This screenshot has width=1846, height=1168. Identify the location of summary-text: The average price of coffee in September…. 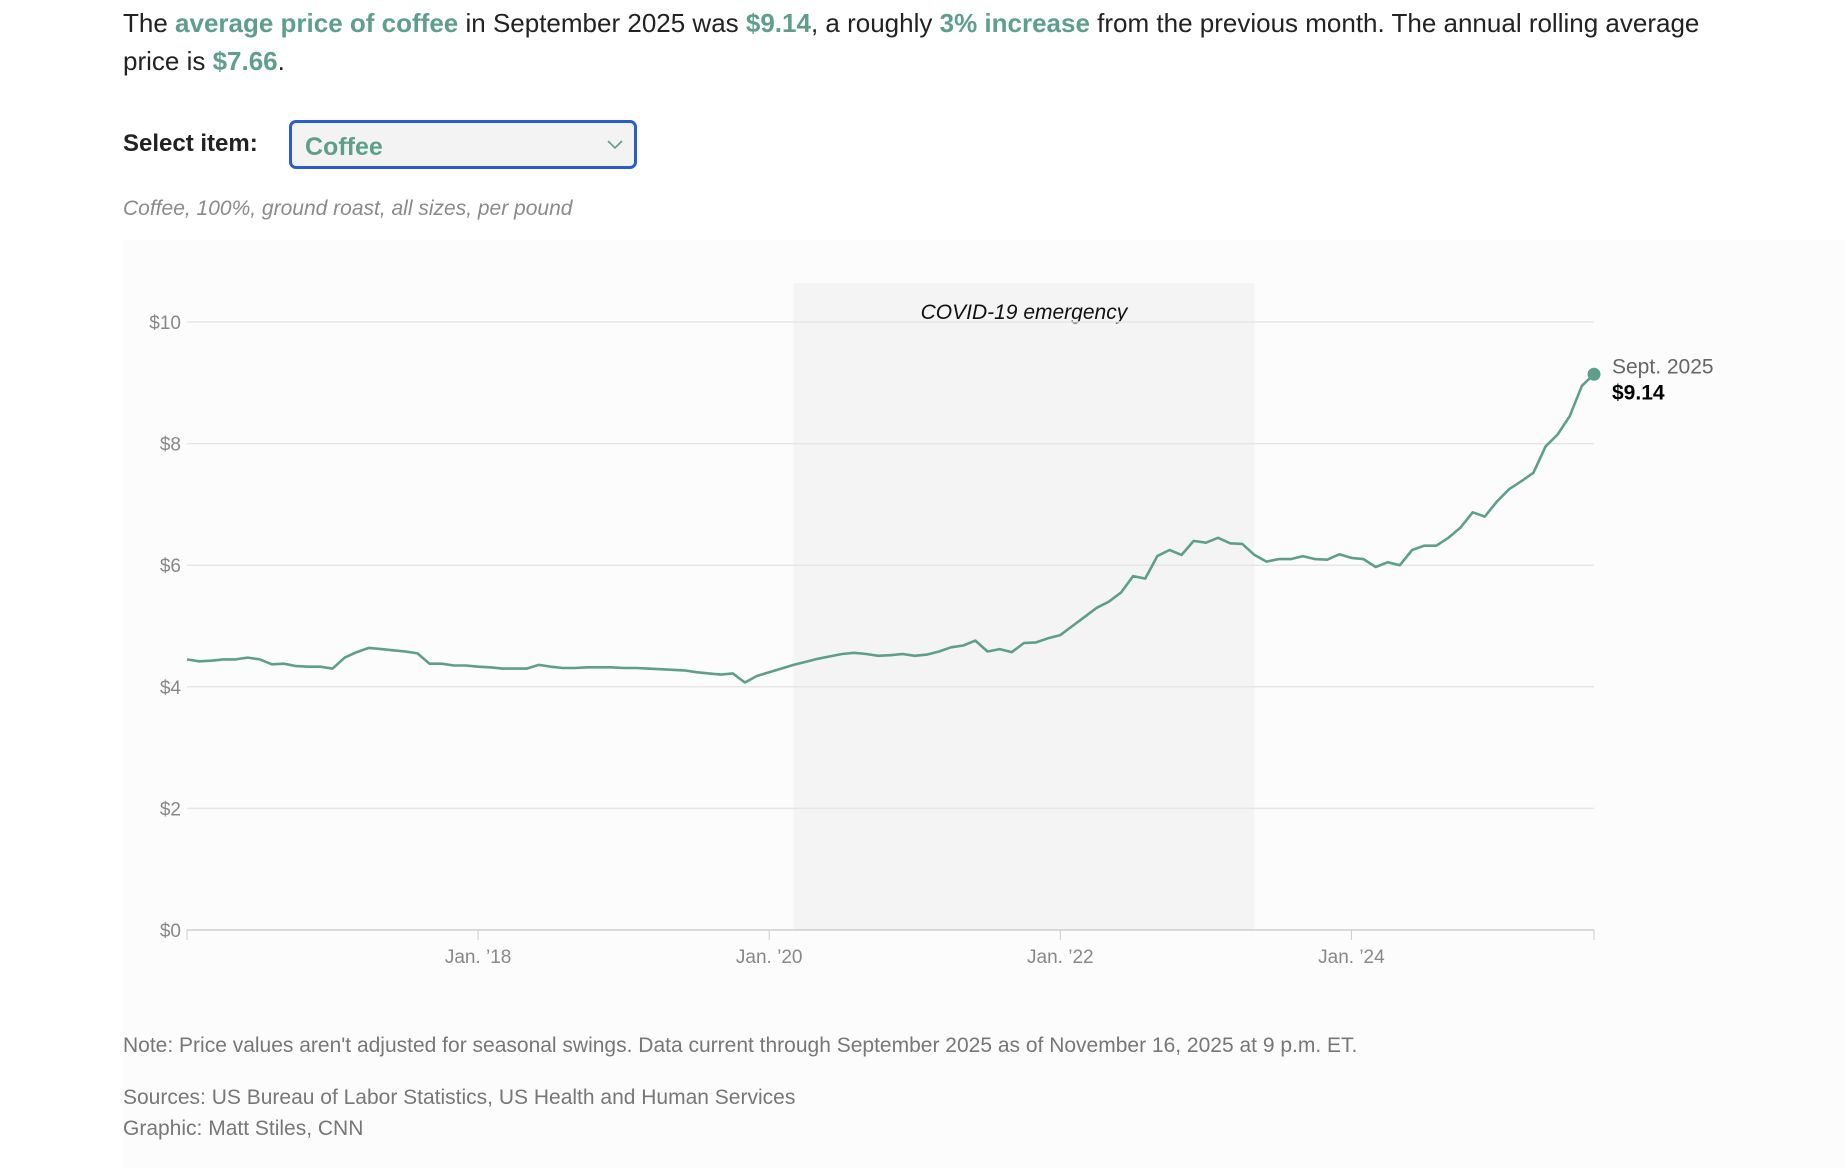
(933, 42).